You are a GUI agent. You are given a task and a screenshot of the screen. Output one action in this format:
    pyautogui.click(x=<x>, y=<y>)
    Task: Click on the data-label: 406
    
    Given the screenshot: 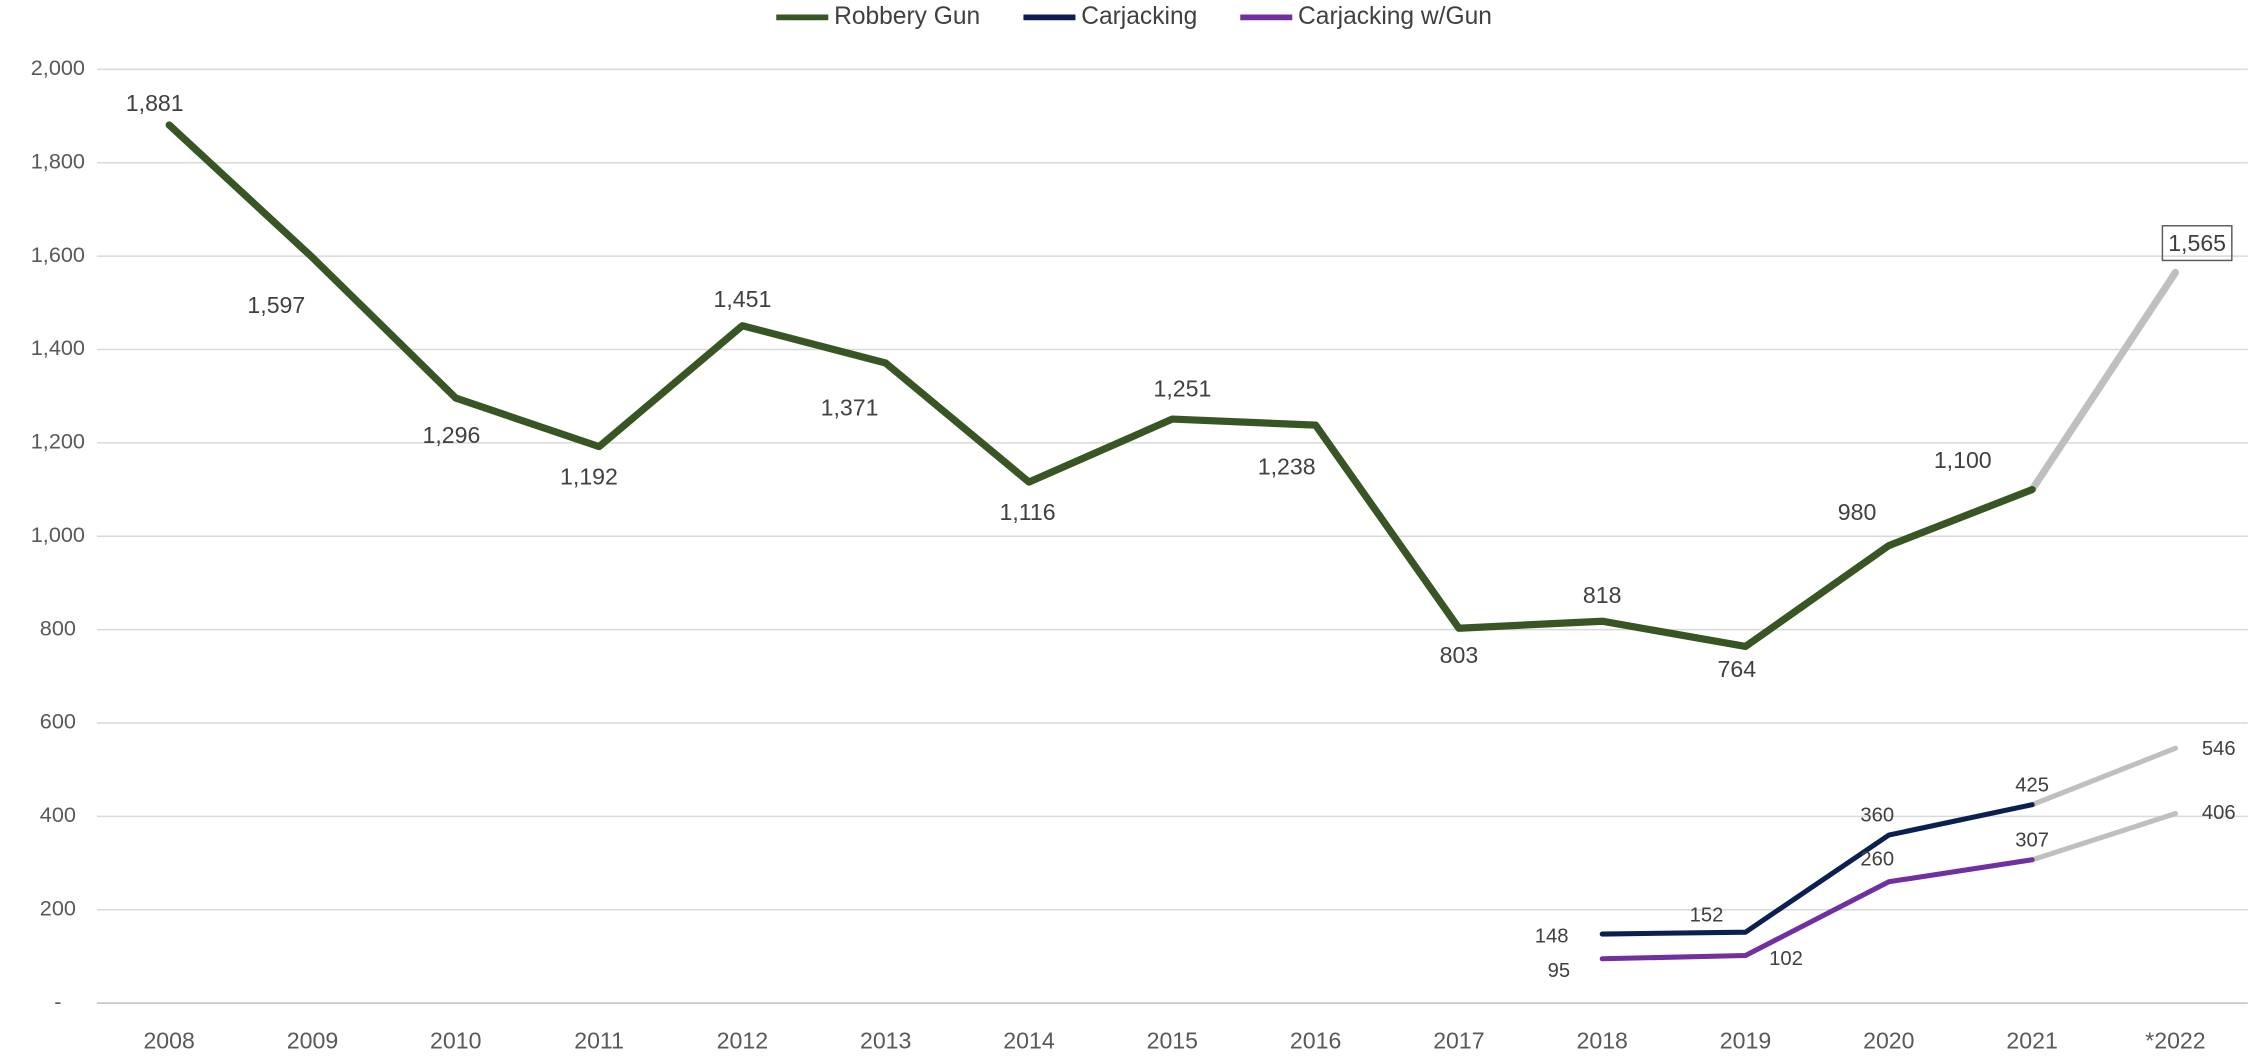 What is the action you would take?
    pyautogui.click(x=2219, y=813)
    